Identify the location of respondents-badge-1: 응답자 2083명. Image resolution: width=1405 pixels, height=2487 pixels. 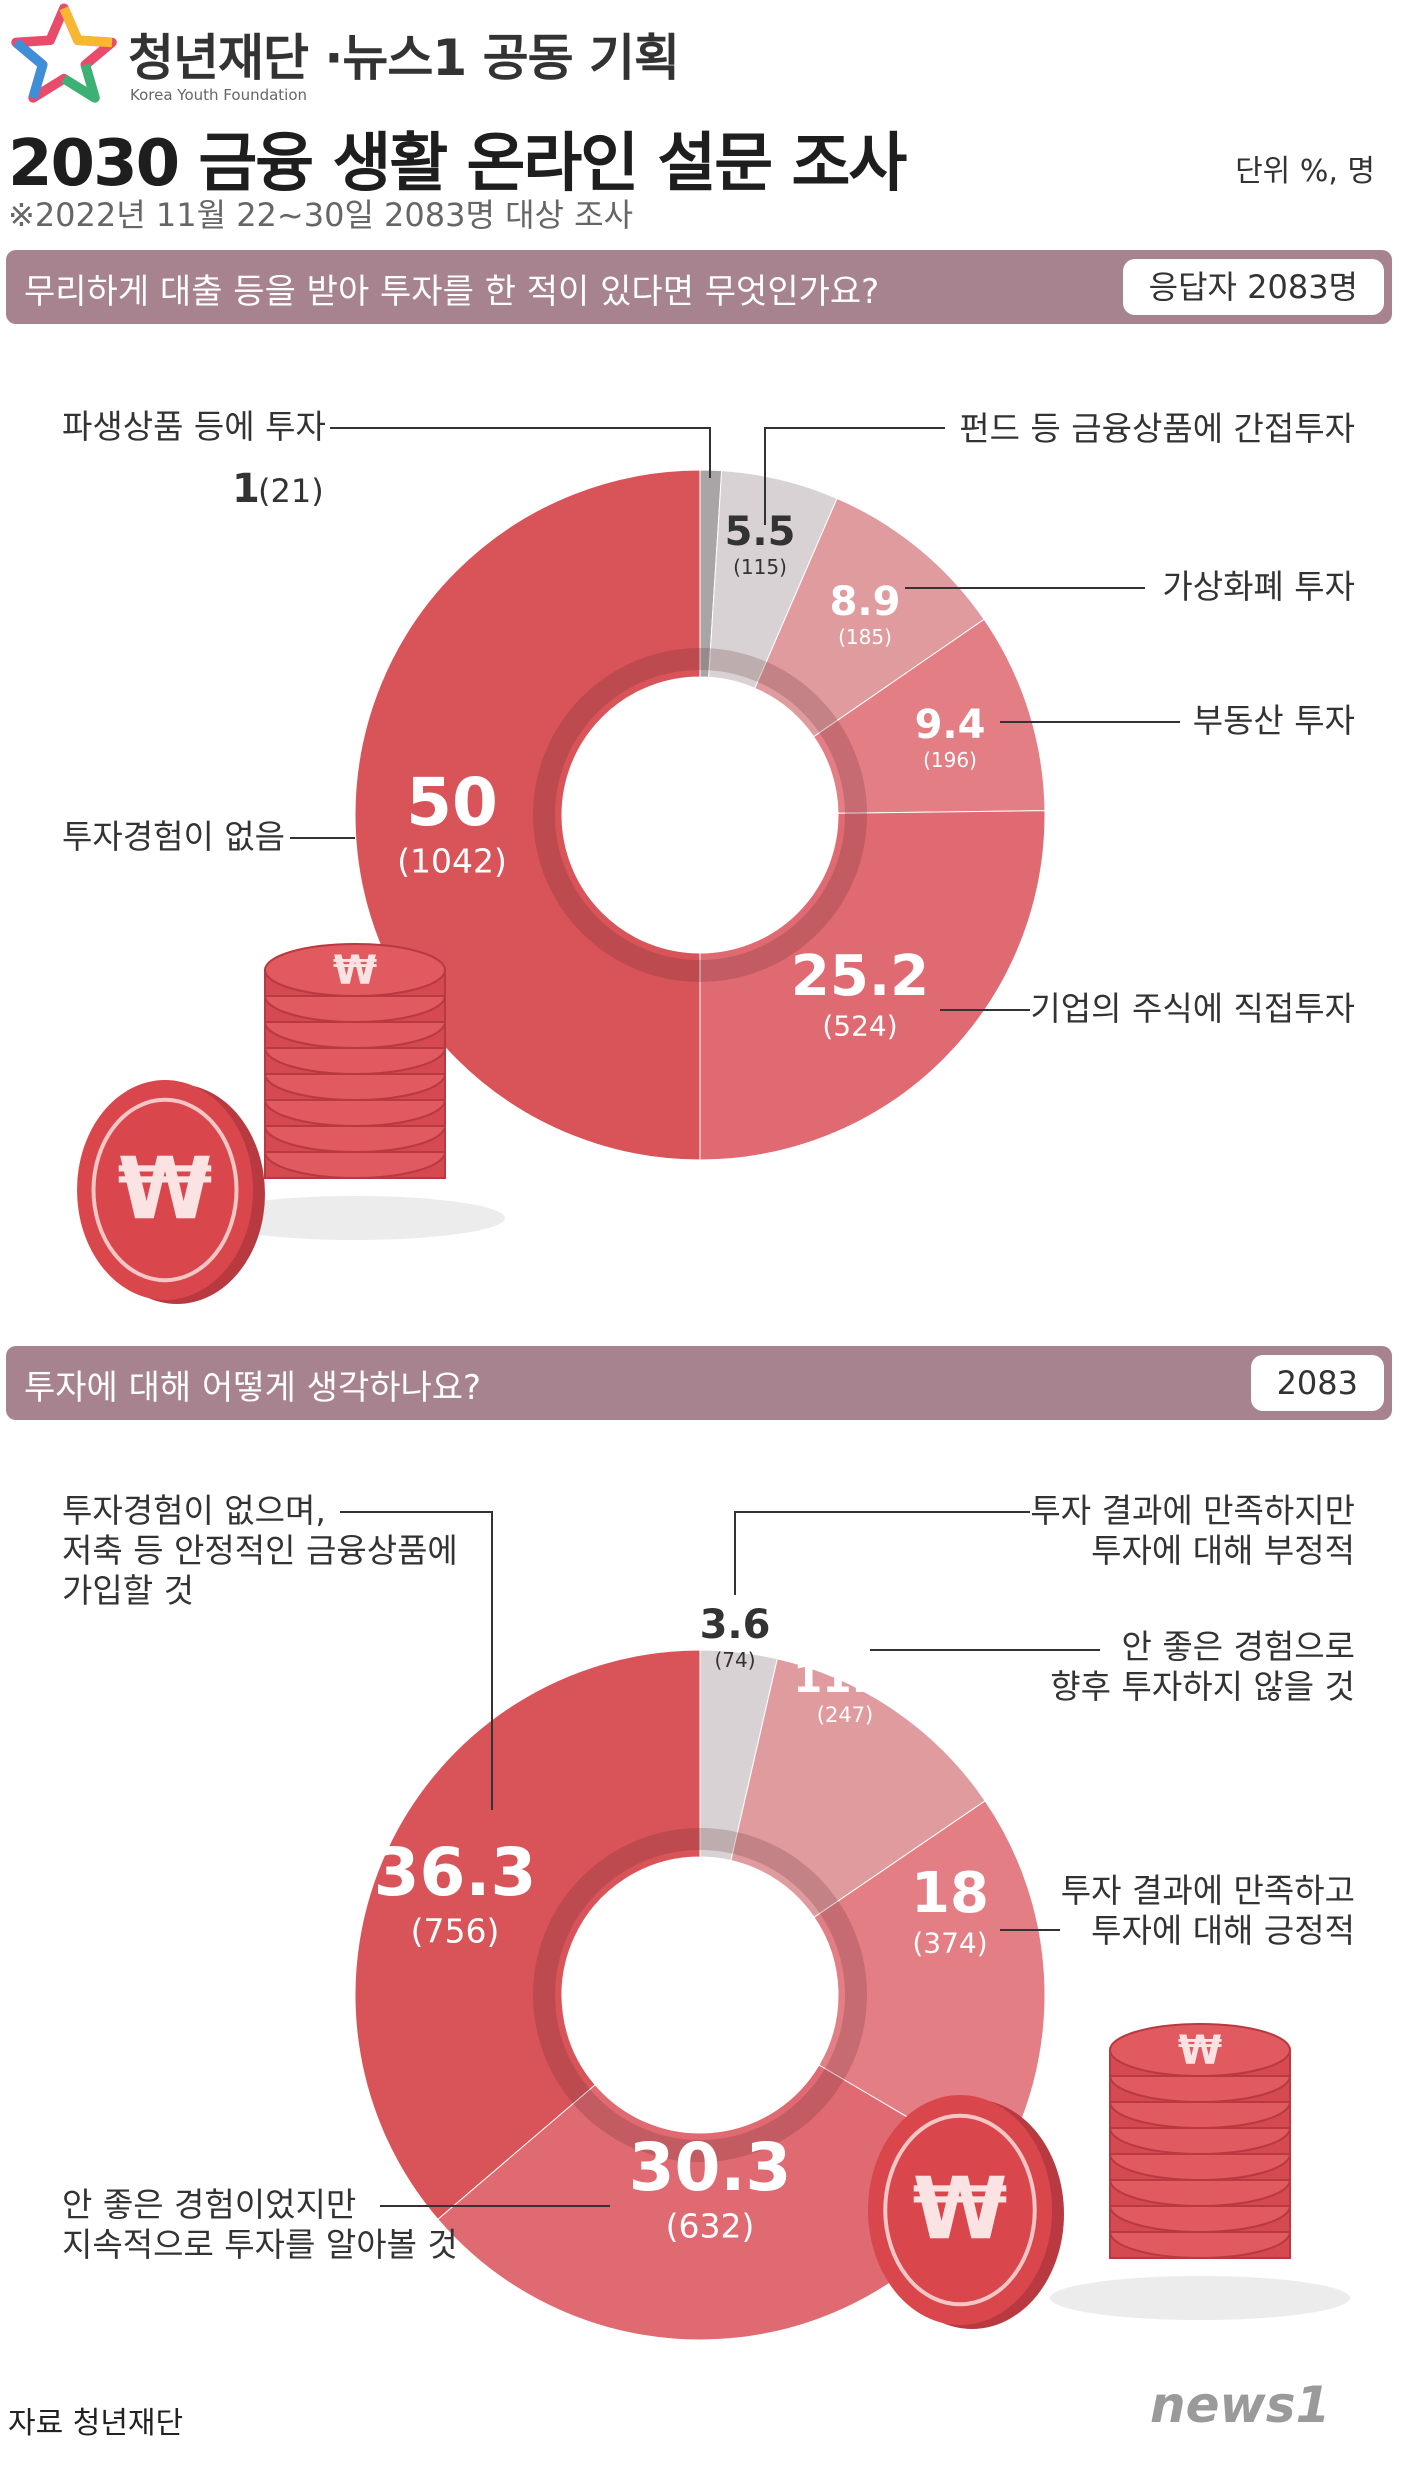
(1253, 287).